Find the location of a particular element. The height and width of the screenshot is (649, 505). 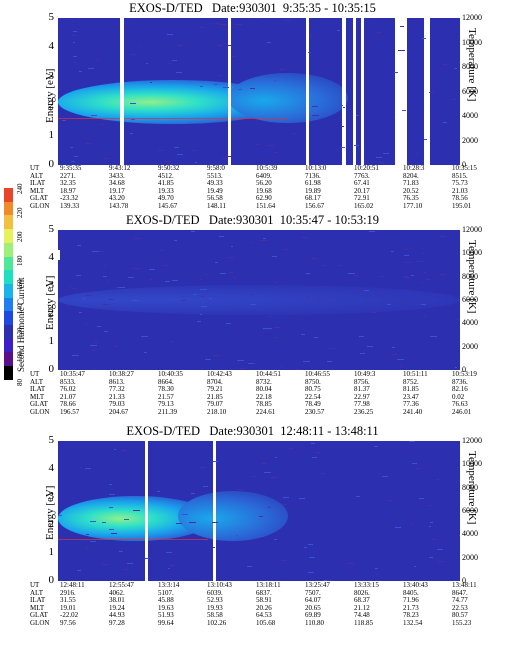

ephemeris-label: ALT is located at coordinates (36, 592).